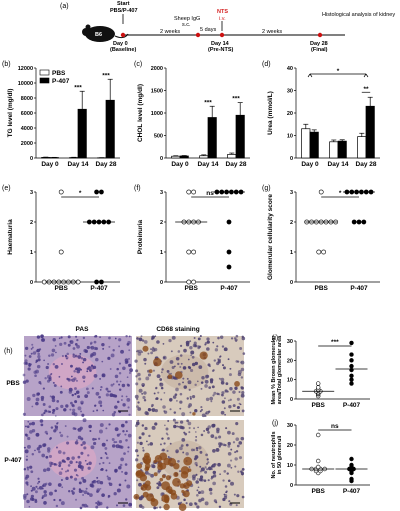 The height and width of the screenshot is (511, 400). Describe the element at coordinates (27, 129) in the screenshot. I see `y-tick-label-b: 4000` at that location.